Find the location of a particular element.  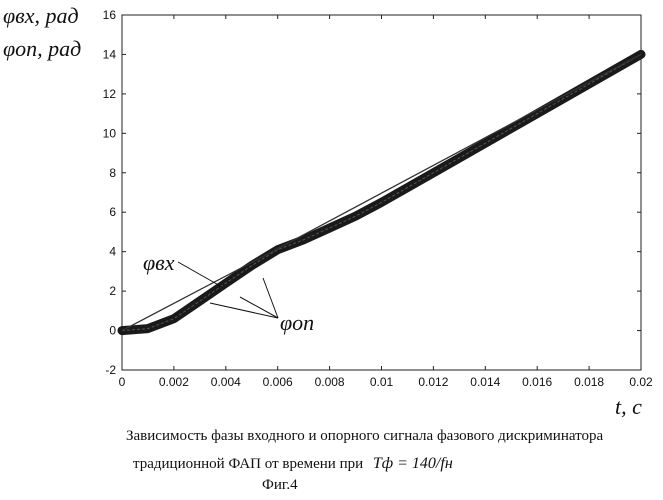

y-tick-label: 8 is located at coordinates (112, 173).